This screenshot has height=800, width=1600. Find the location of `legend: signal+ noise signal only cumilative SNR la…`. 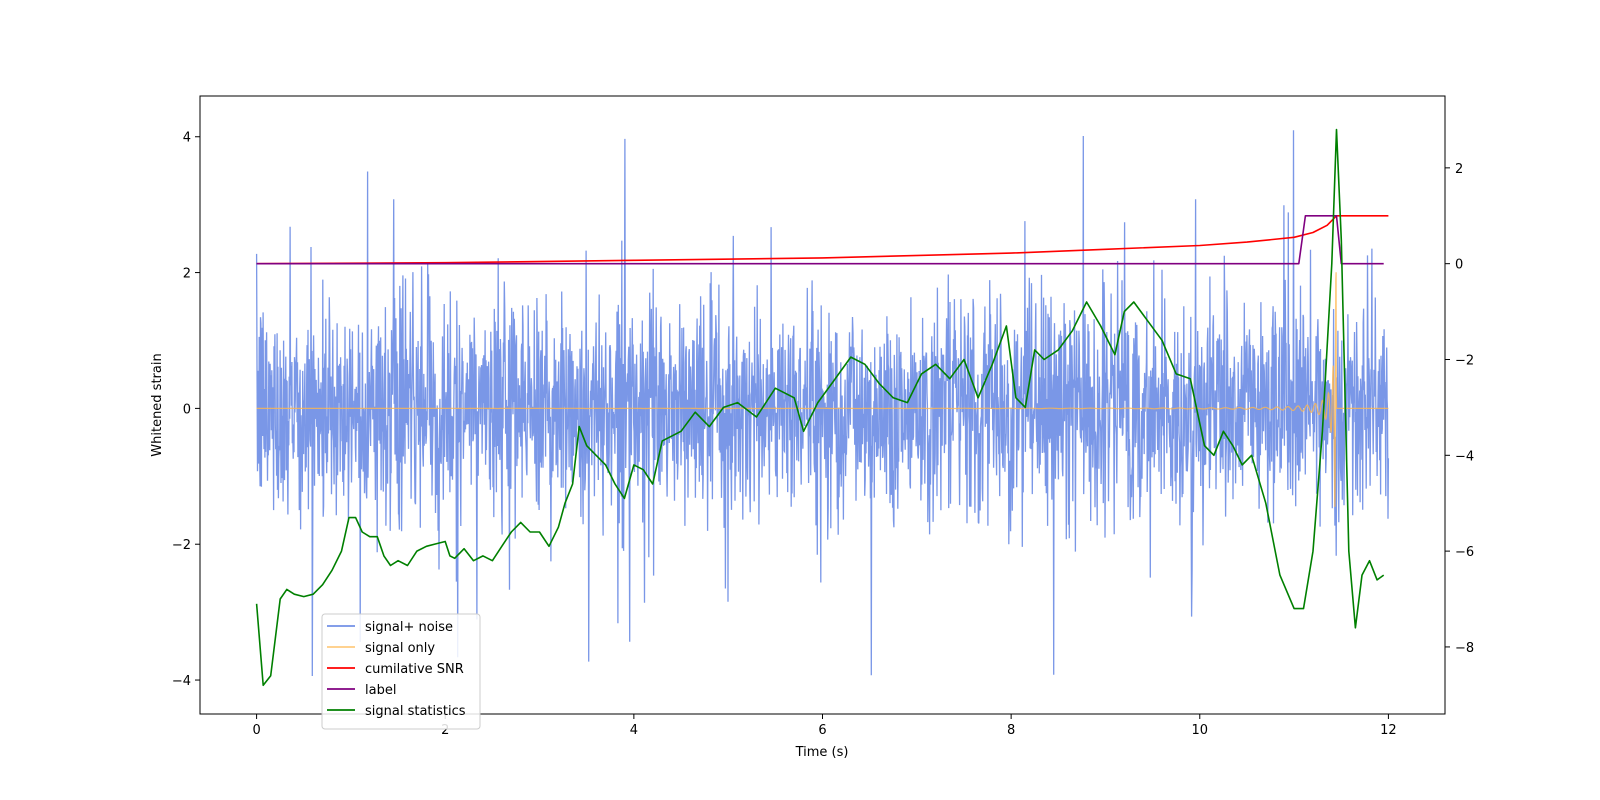

legend: signal+ noise signal only cumilative SNR la… is located at coordinates (401, 671).